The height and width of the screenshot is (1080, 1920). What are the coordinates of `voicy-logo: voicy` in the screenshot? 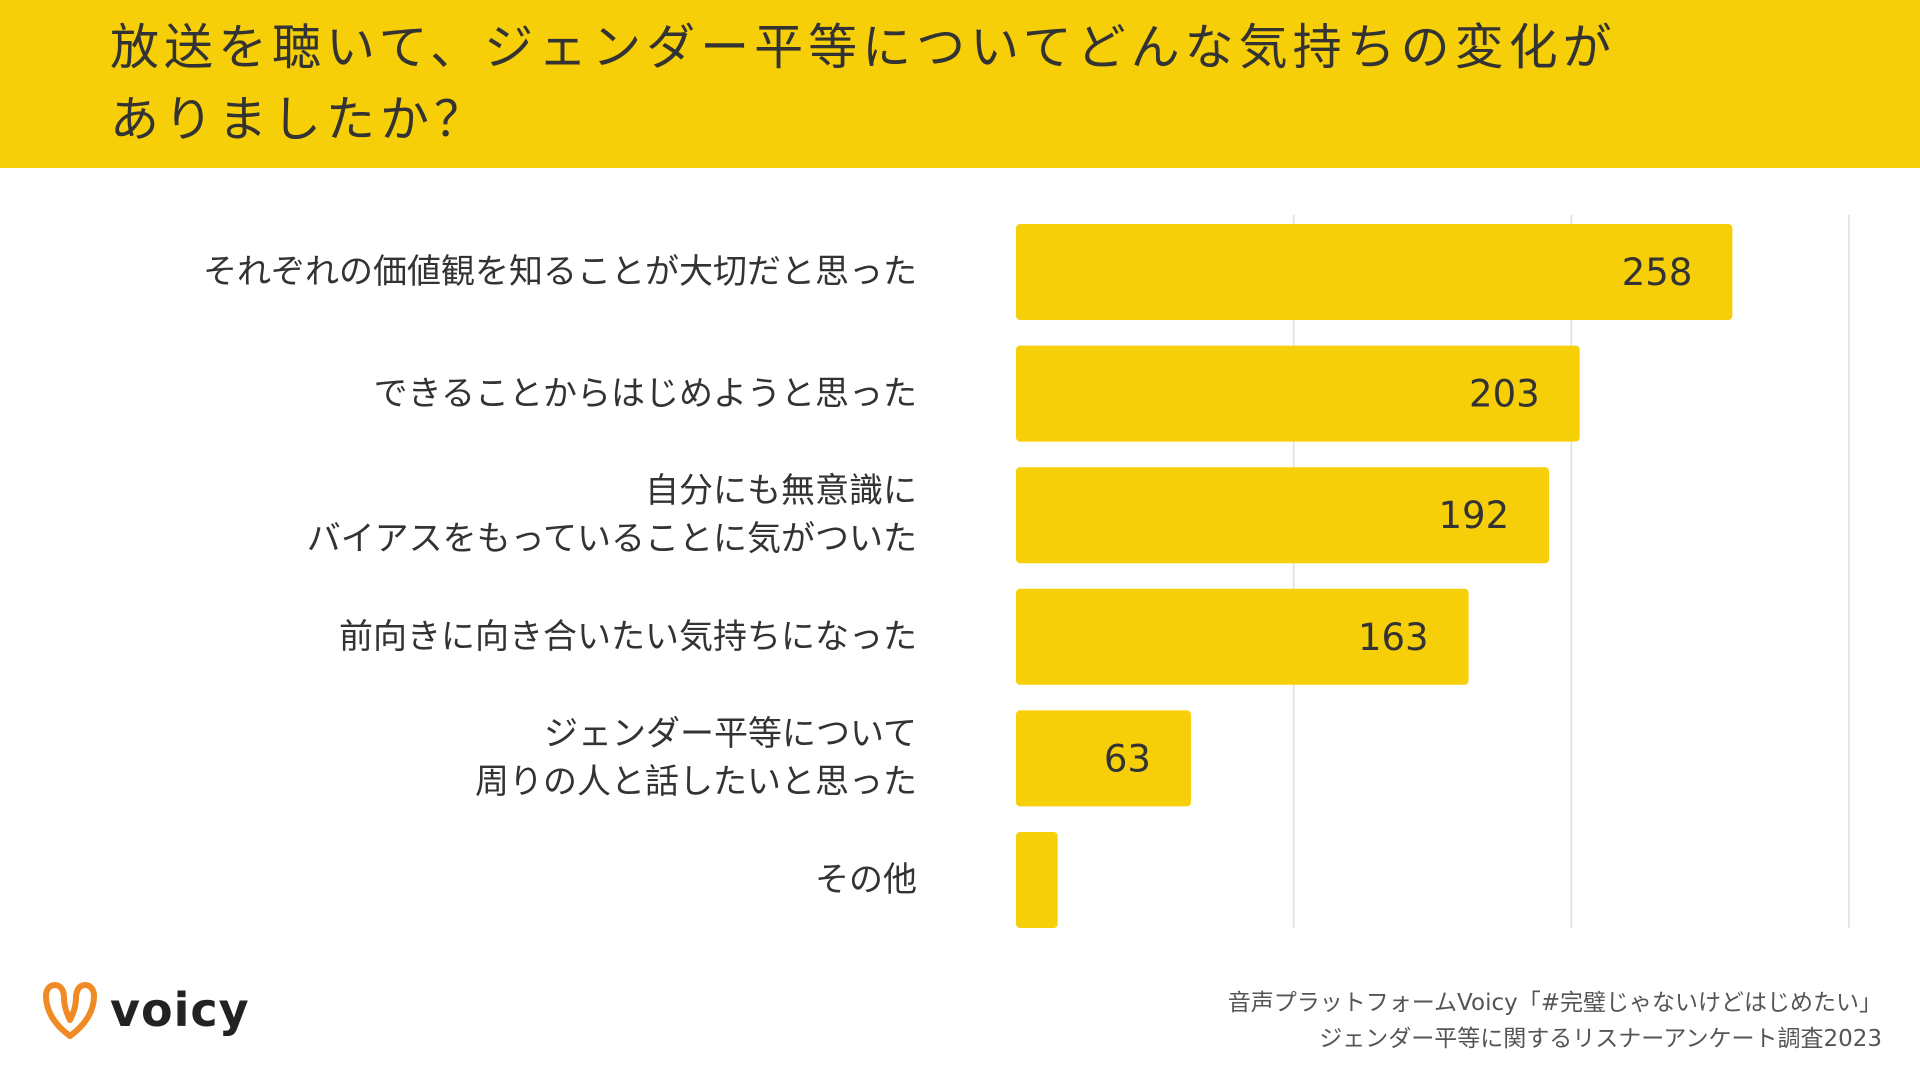 It's located at (145, 1010).